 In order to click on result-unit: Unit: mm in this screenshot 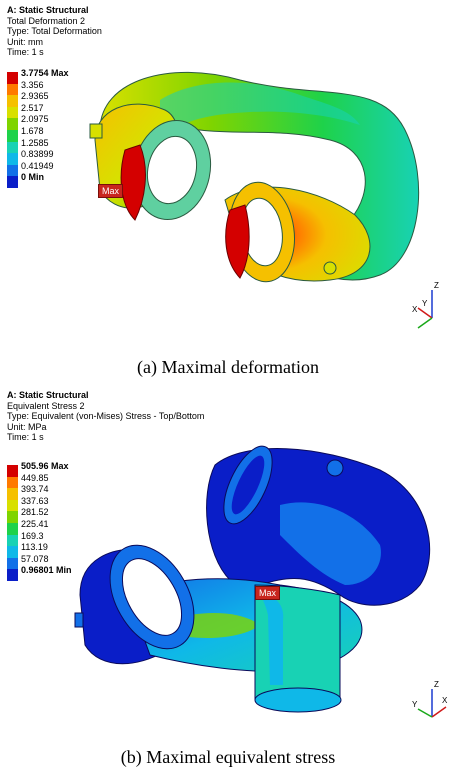, I will do `click(25, 41)`.